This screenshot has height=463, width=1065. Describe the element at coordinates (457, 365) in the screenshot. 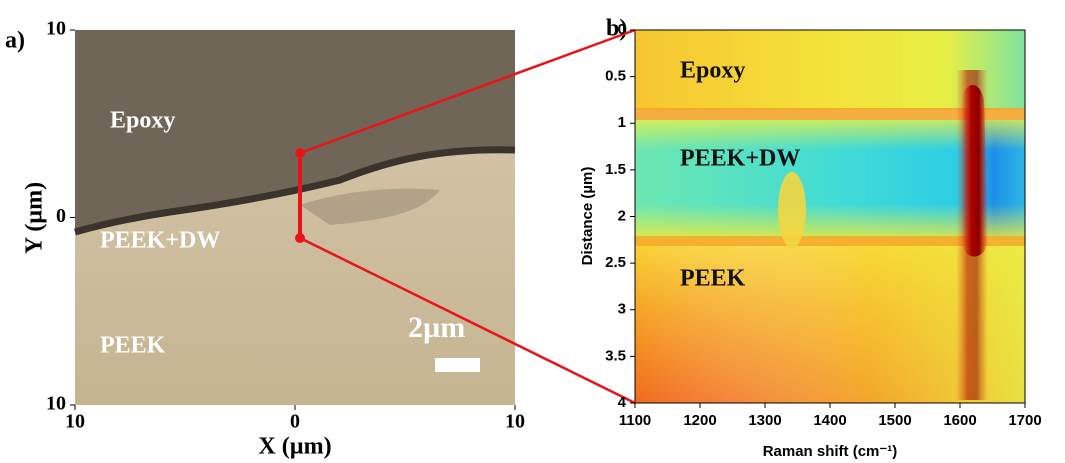

I see `scale-bar` at that location.